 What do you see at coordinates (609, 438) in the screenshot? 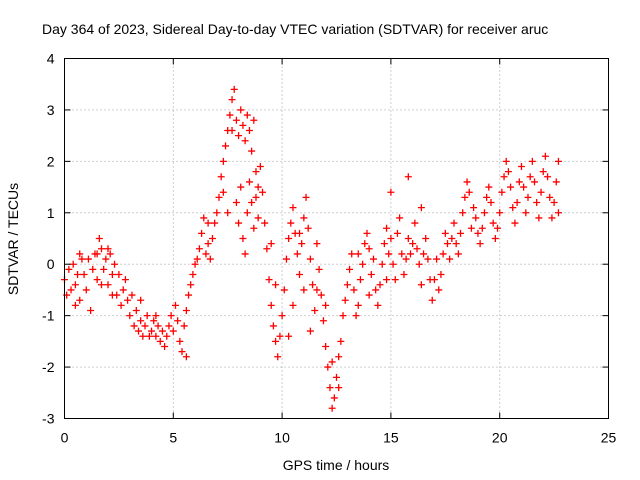
I see `x-tick-label: 25` at bounding box center [609, 438].